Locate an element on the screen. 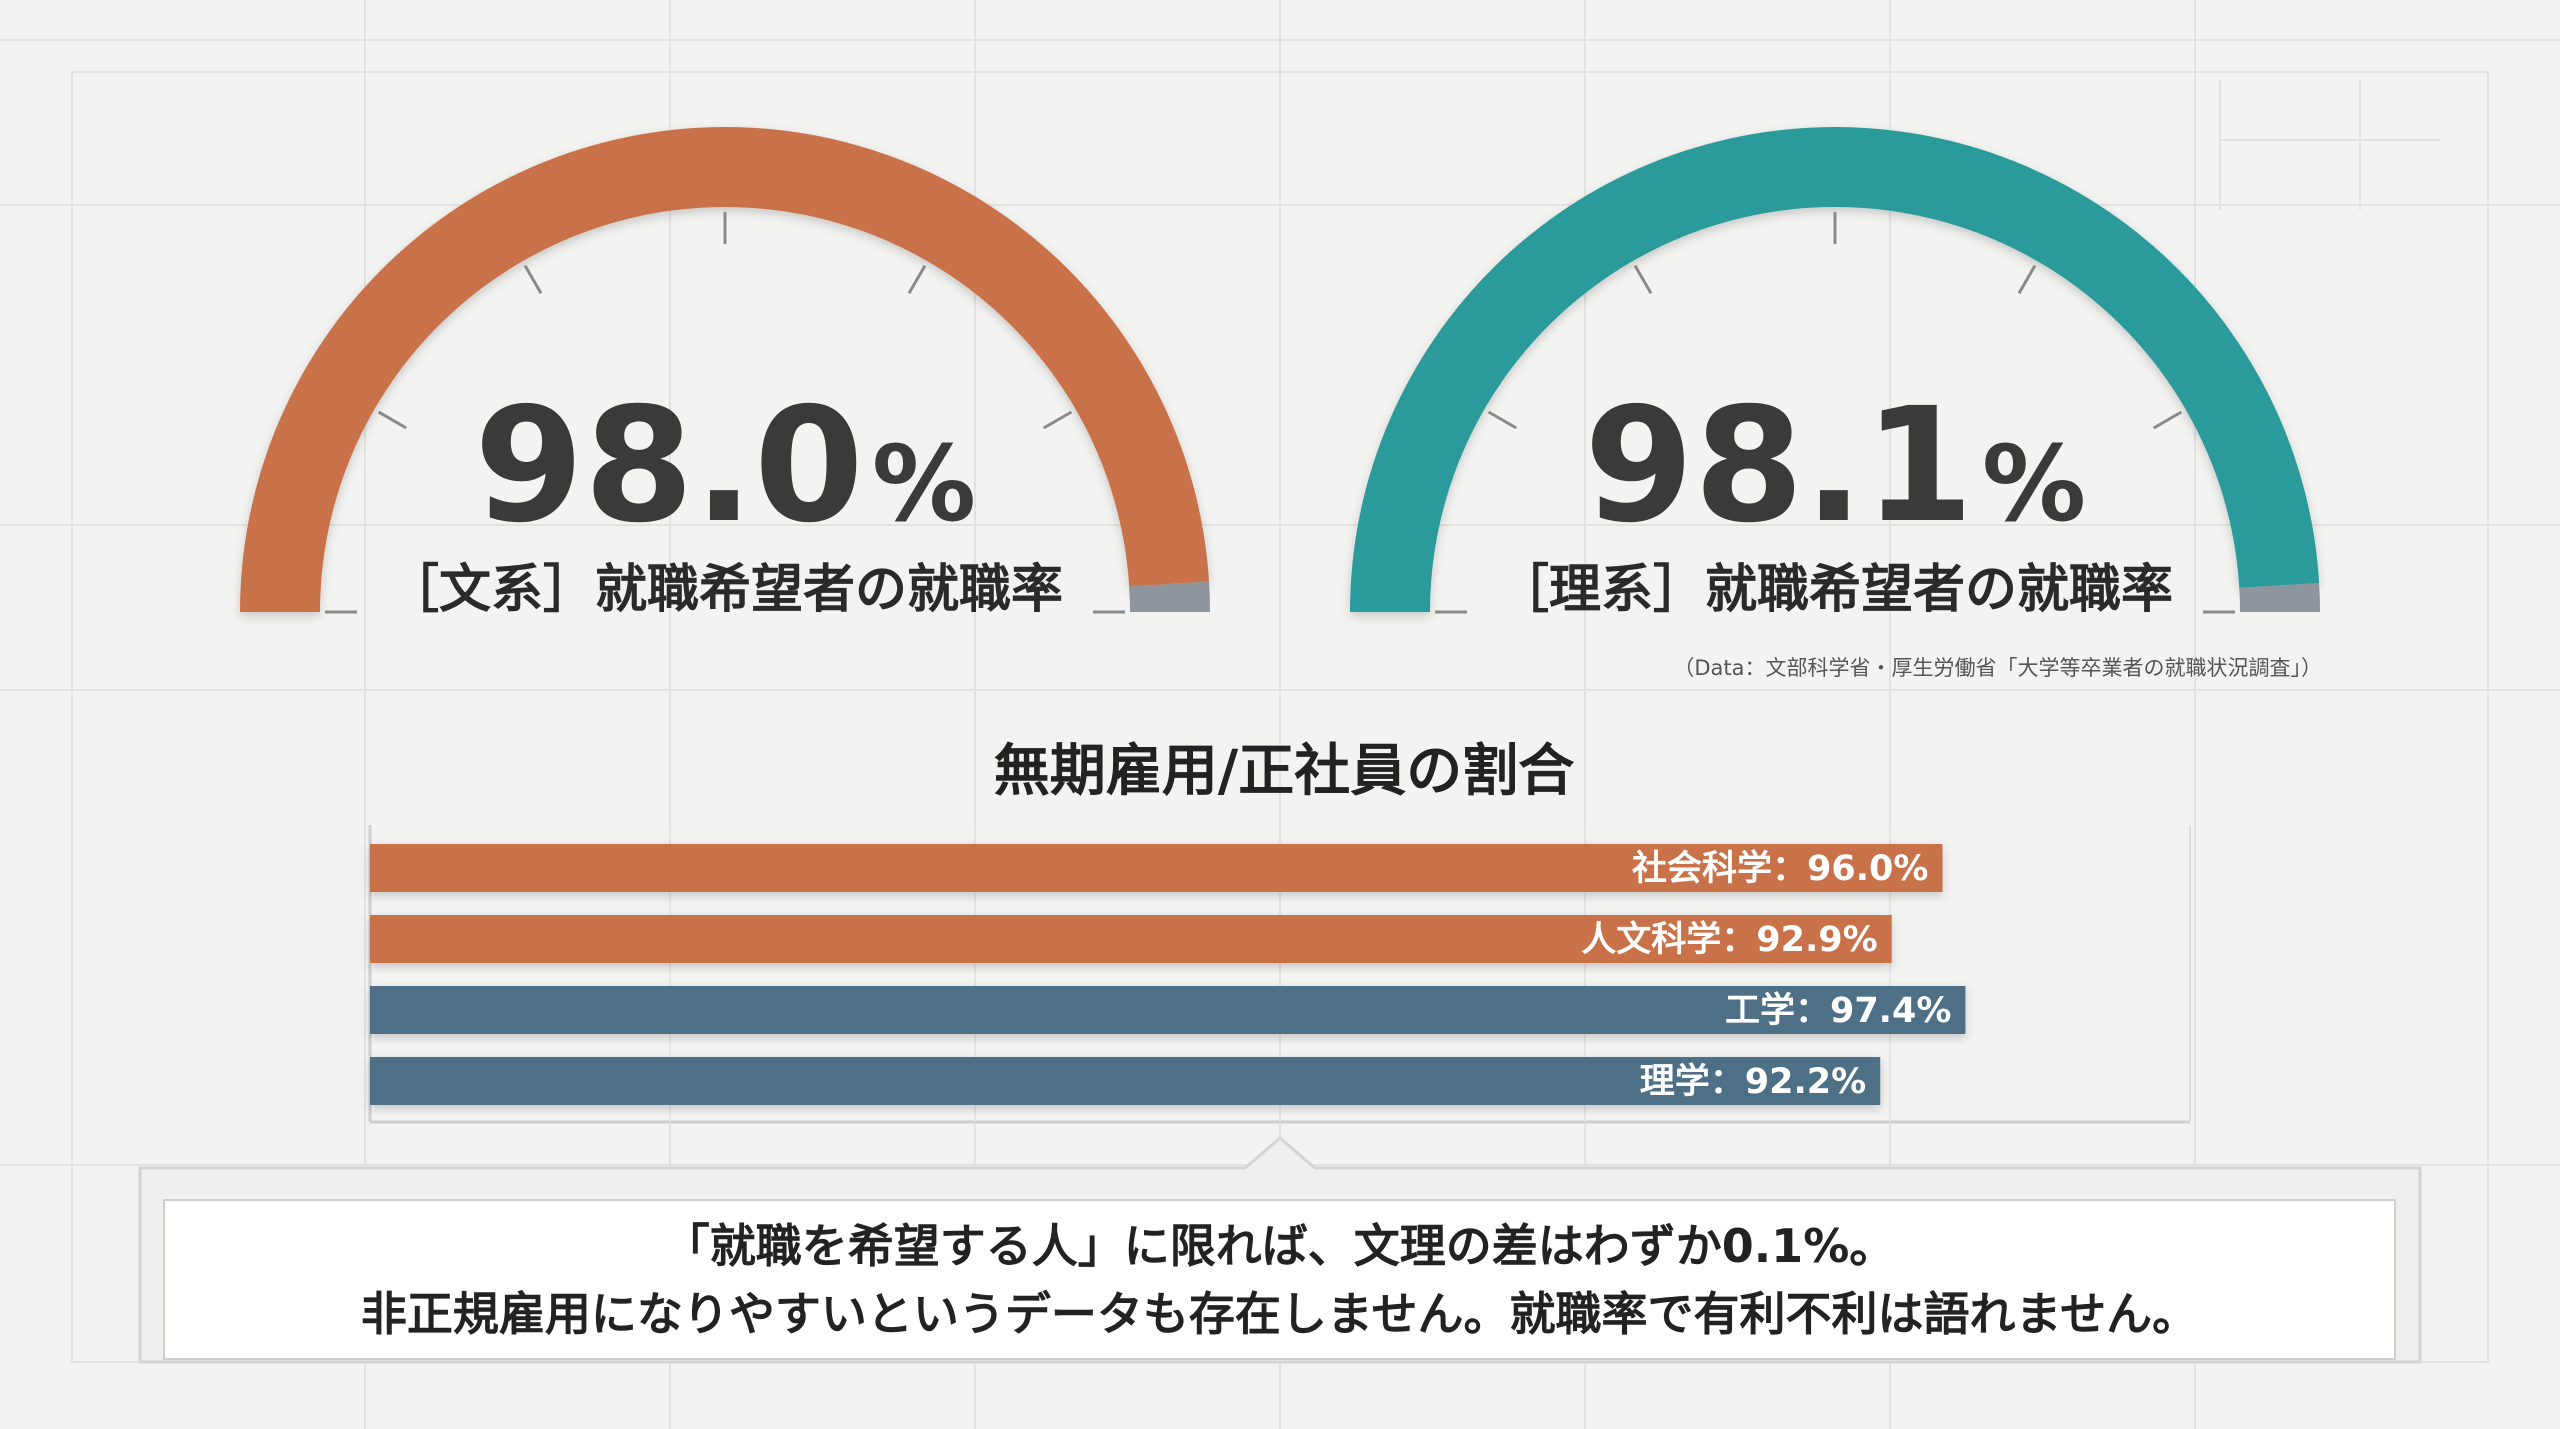 The height and width of the screenshot is (1429, 2560). gauge-value-number: 98.1 is located at coordinates (1779, 466).